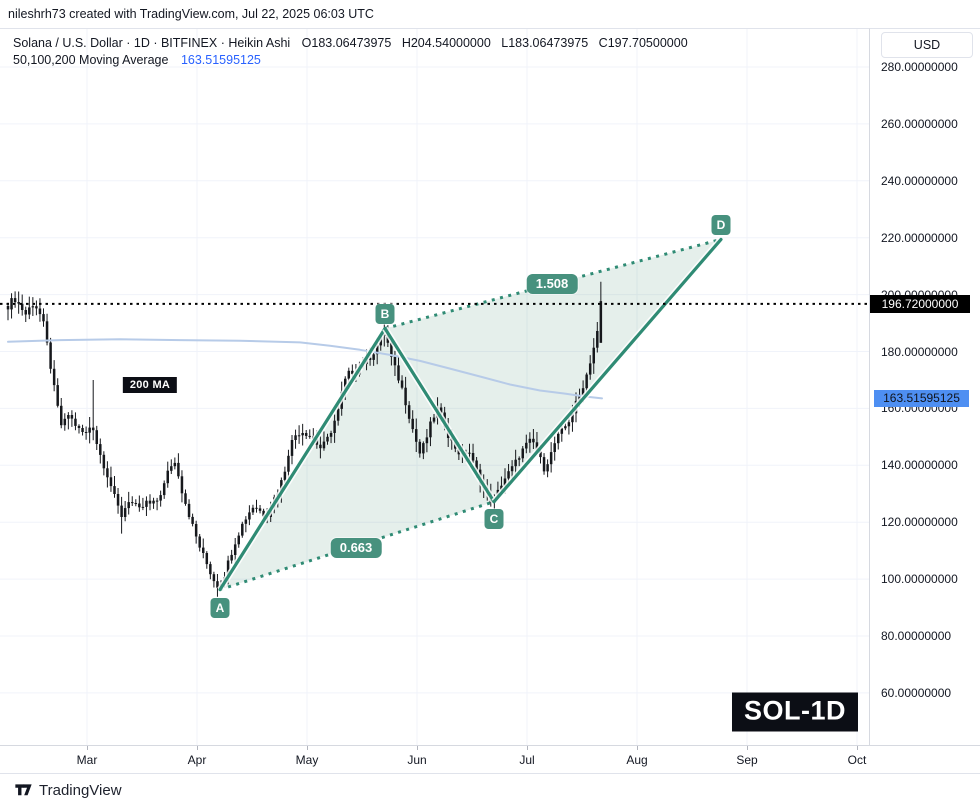  I want to click on footer-bar: TradingView, so click(490, 791).